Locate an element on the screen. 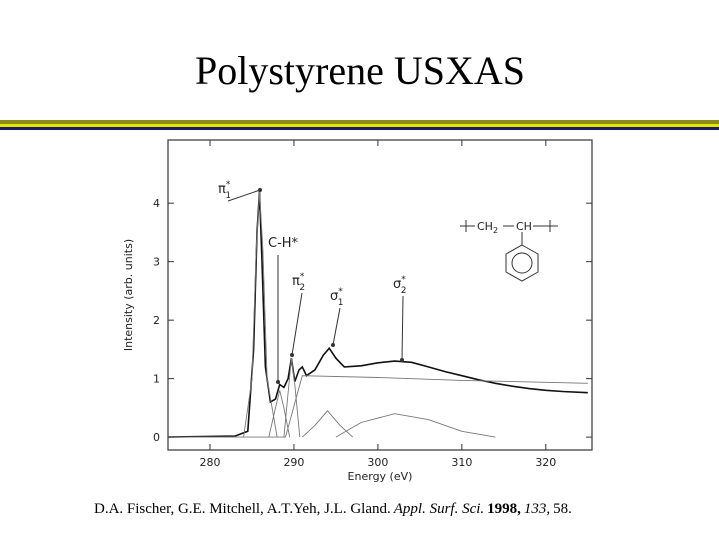 The height and width of the screenshot is (544, 719). annotation: π* 2 is located at coordinates (298, 282).